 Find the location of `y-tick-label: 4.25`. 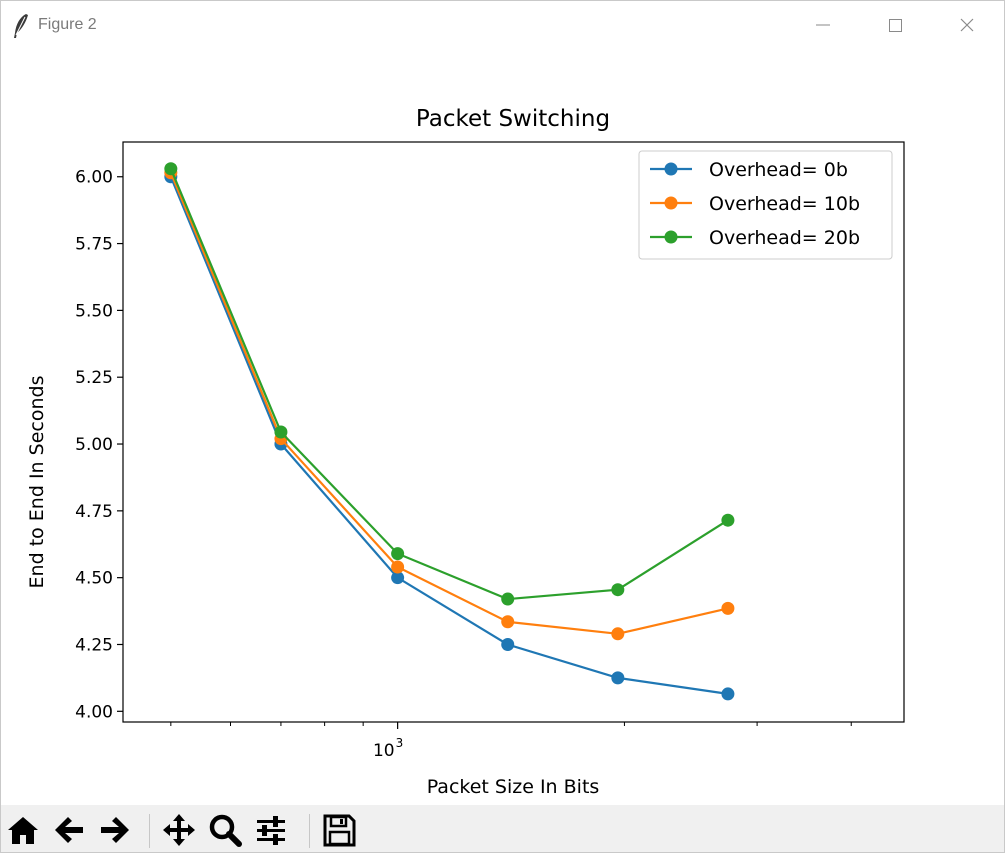

y-tick-label: 4.25 is located at coordinates (94, 645).